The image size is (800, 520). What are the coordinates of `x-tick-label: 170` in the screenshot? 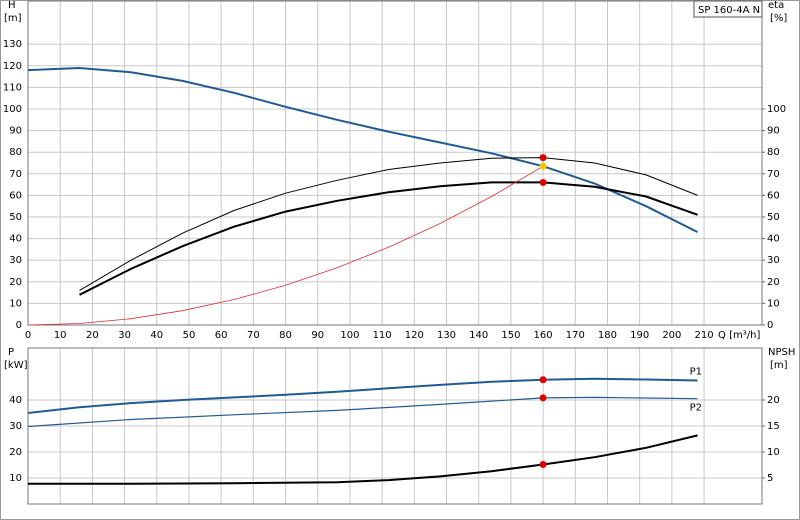 It's located at (575, 335).